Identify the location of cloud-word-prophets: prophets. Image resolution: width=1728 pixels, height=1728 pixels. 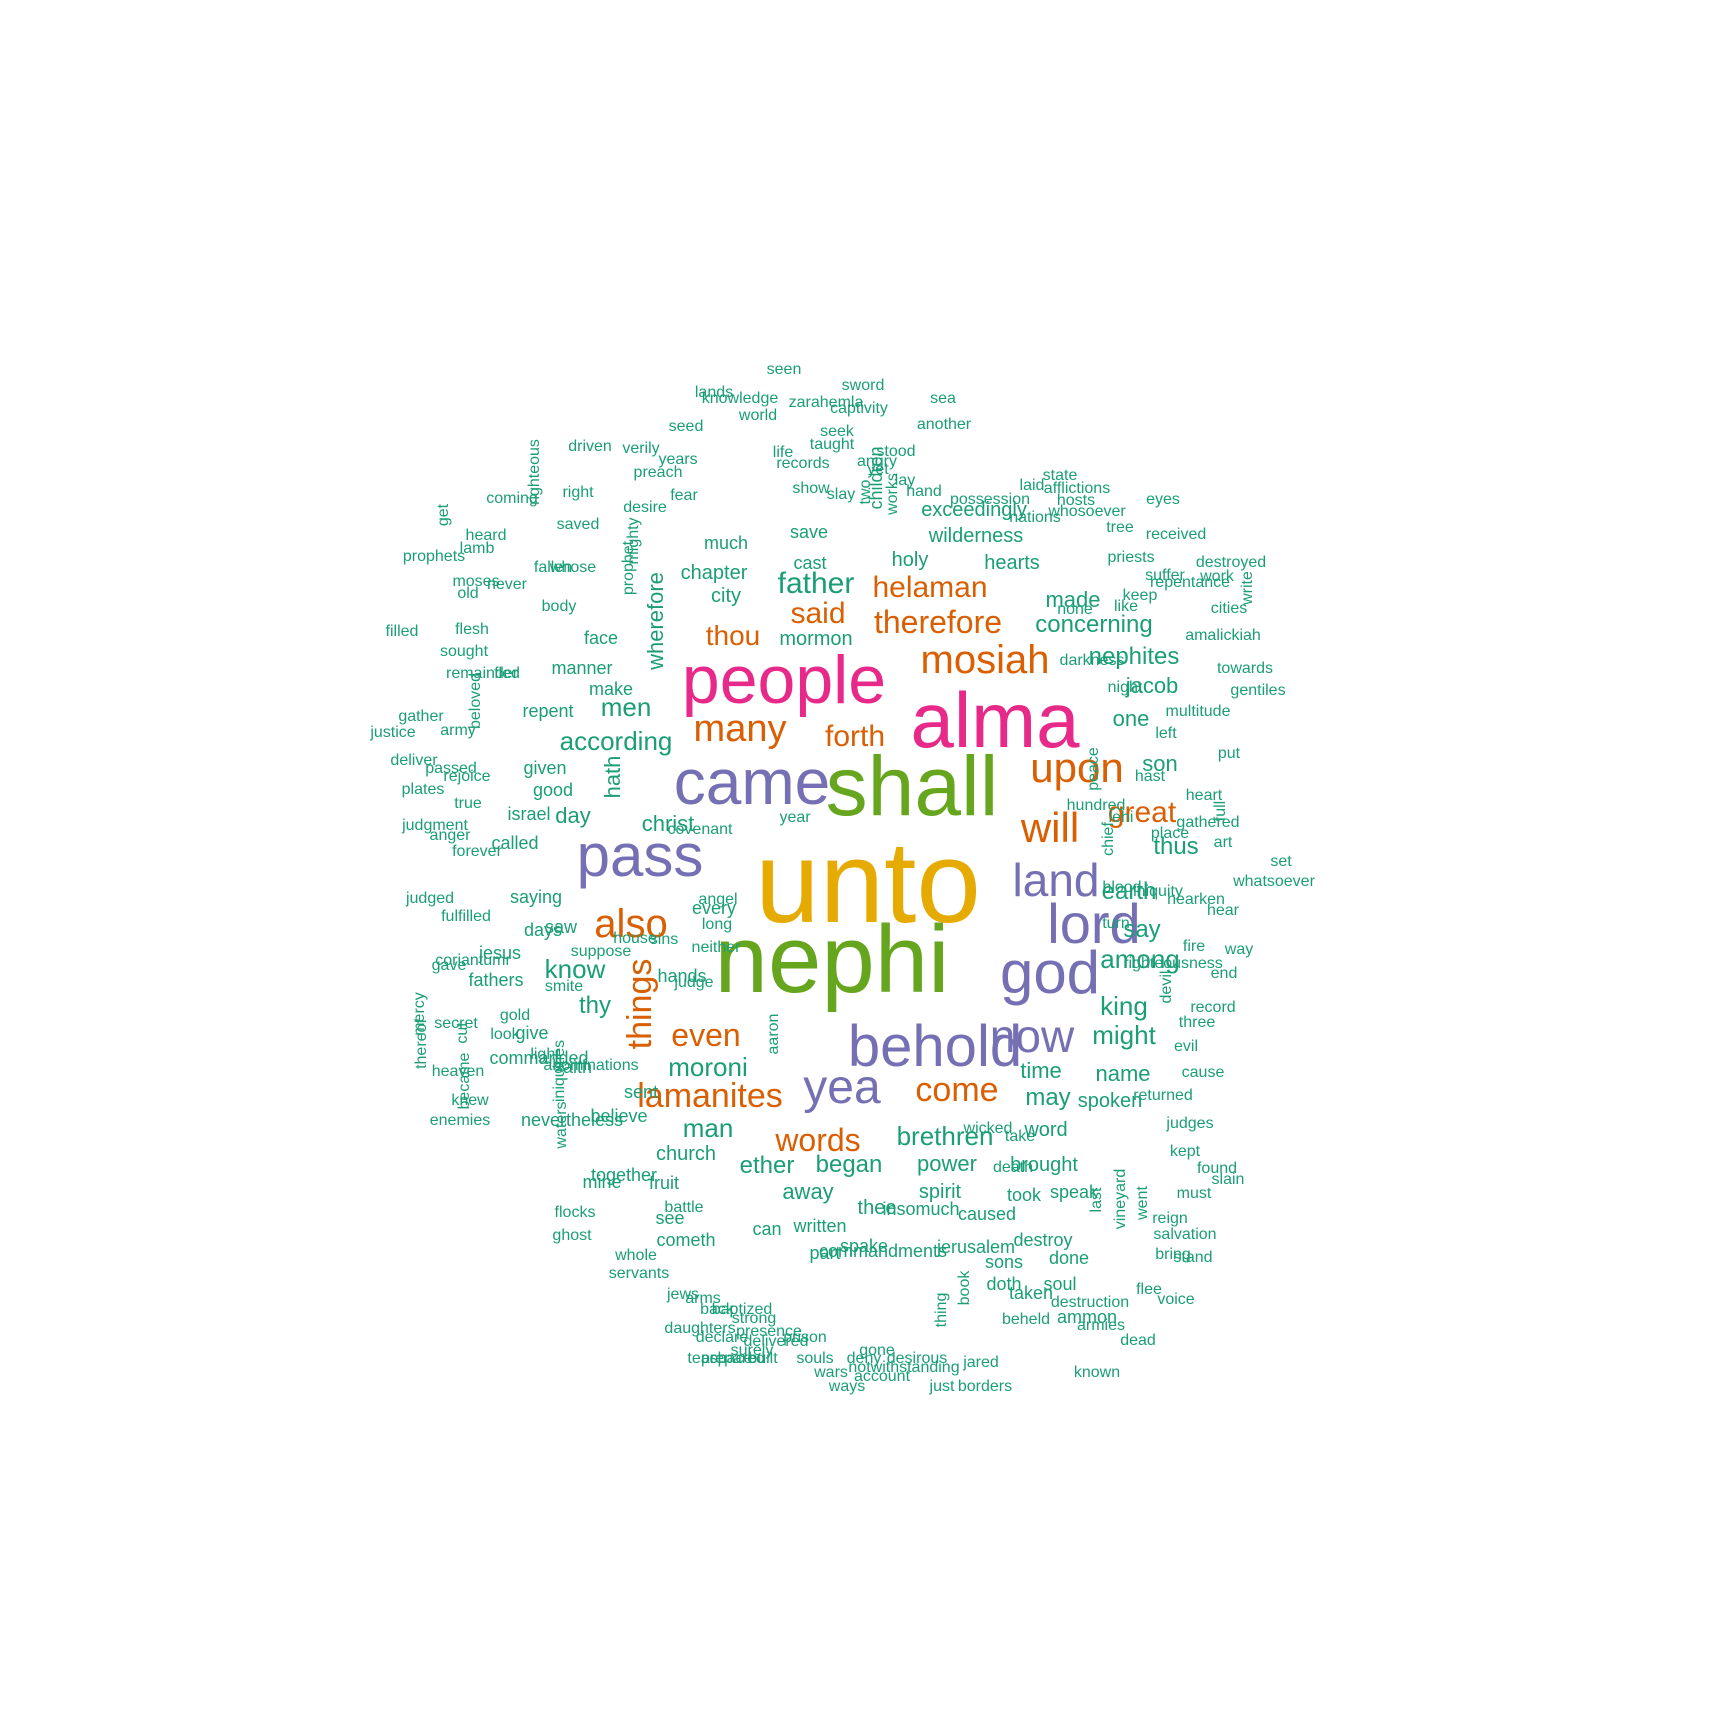
(434, 556).